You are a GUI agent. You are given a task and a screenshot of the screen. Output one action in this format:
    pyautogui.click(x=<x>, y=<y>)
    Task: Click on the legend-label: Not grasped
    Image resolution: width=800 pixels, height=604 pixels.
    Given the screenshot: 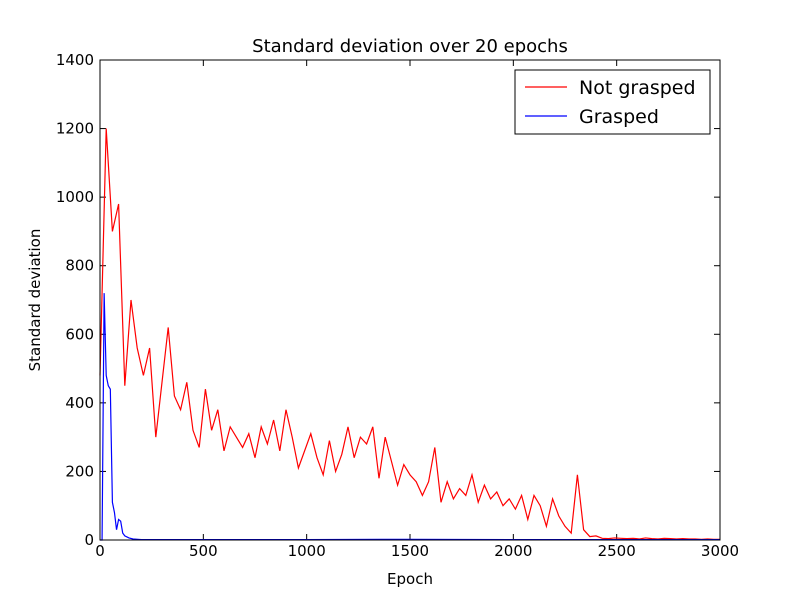 What is the action you would take?
    pyautogui.click(x=637, y=88)
    